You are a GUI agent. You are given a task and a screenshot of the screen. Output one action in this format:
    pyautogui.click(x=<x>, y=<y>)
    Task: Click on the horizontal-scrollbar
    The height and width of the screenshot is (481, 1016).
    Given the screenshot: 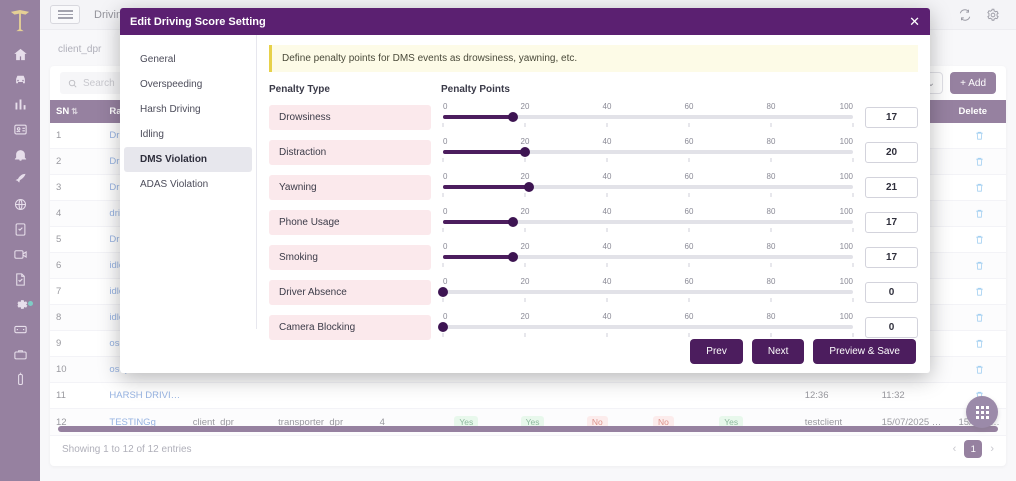 What is the action you would take?
    pyautogui.click(x=528, y=429)
    